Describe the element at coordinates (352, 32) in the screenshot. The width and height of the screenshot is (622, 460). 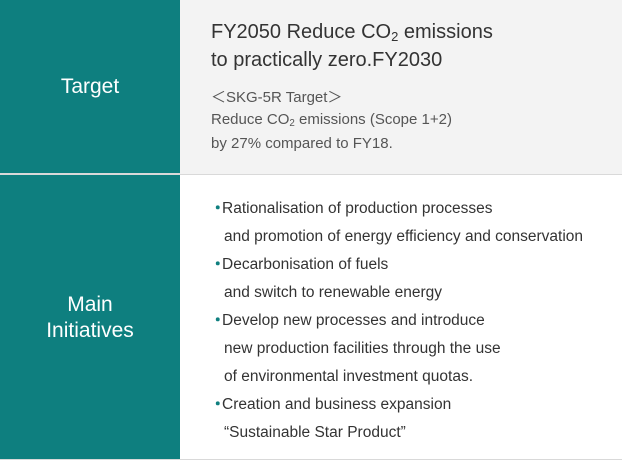
I see `headline-line-1: FY2050 Reduce CO2 emissions` at that location.